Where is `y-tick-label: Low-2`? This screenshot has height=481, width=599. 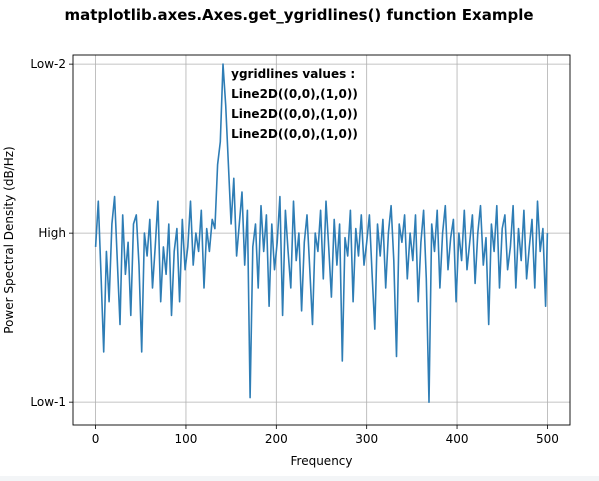 y-tick-label: Low-2 is located at coordinates (48, 64).